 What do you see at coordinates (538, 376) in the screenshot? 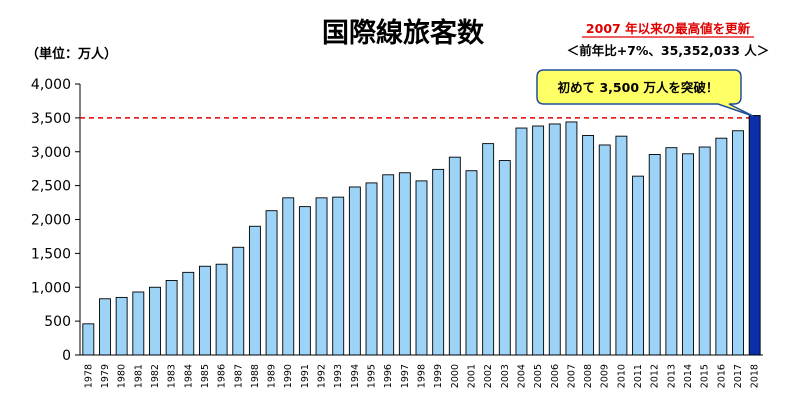
I see `x-tick-label: 2005` at bounding box center [538, 376].